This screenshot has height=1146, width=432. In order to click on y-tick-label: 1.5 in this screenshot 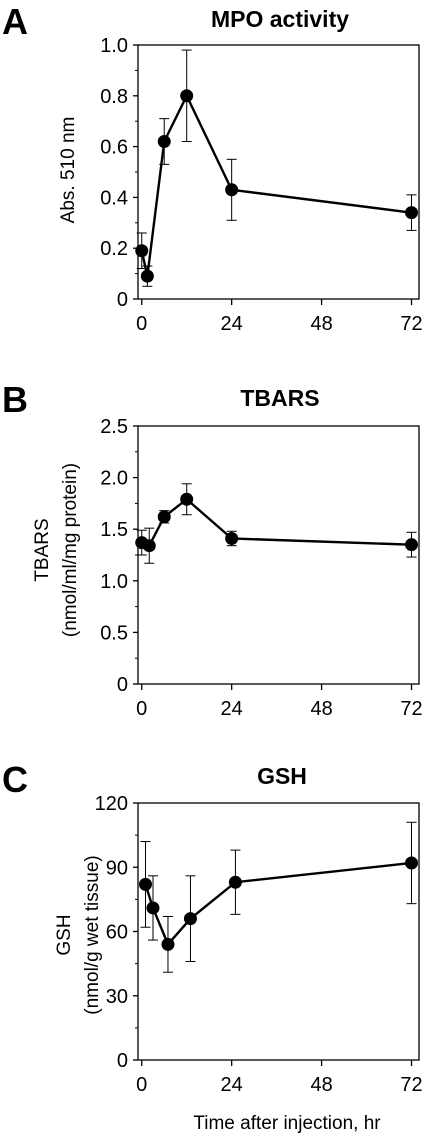, I will do `click(114, 530)`.